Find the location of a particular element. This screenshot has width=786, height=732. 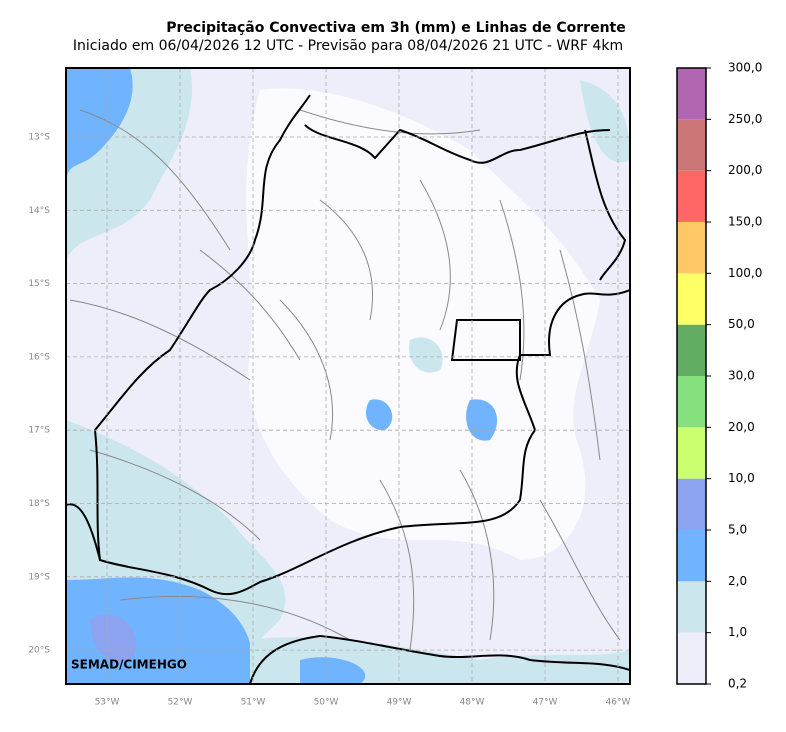

colorbar-label: 2,0 is located at coordinates (737, 581).